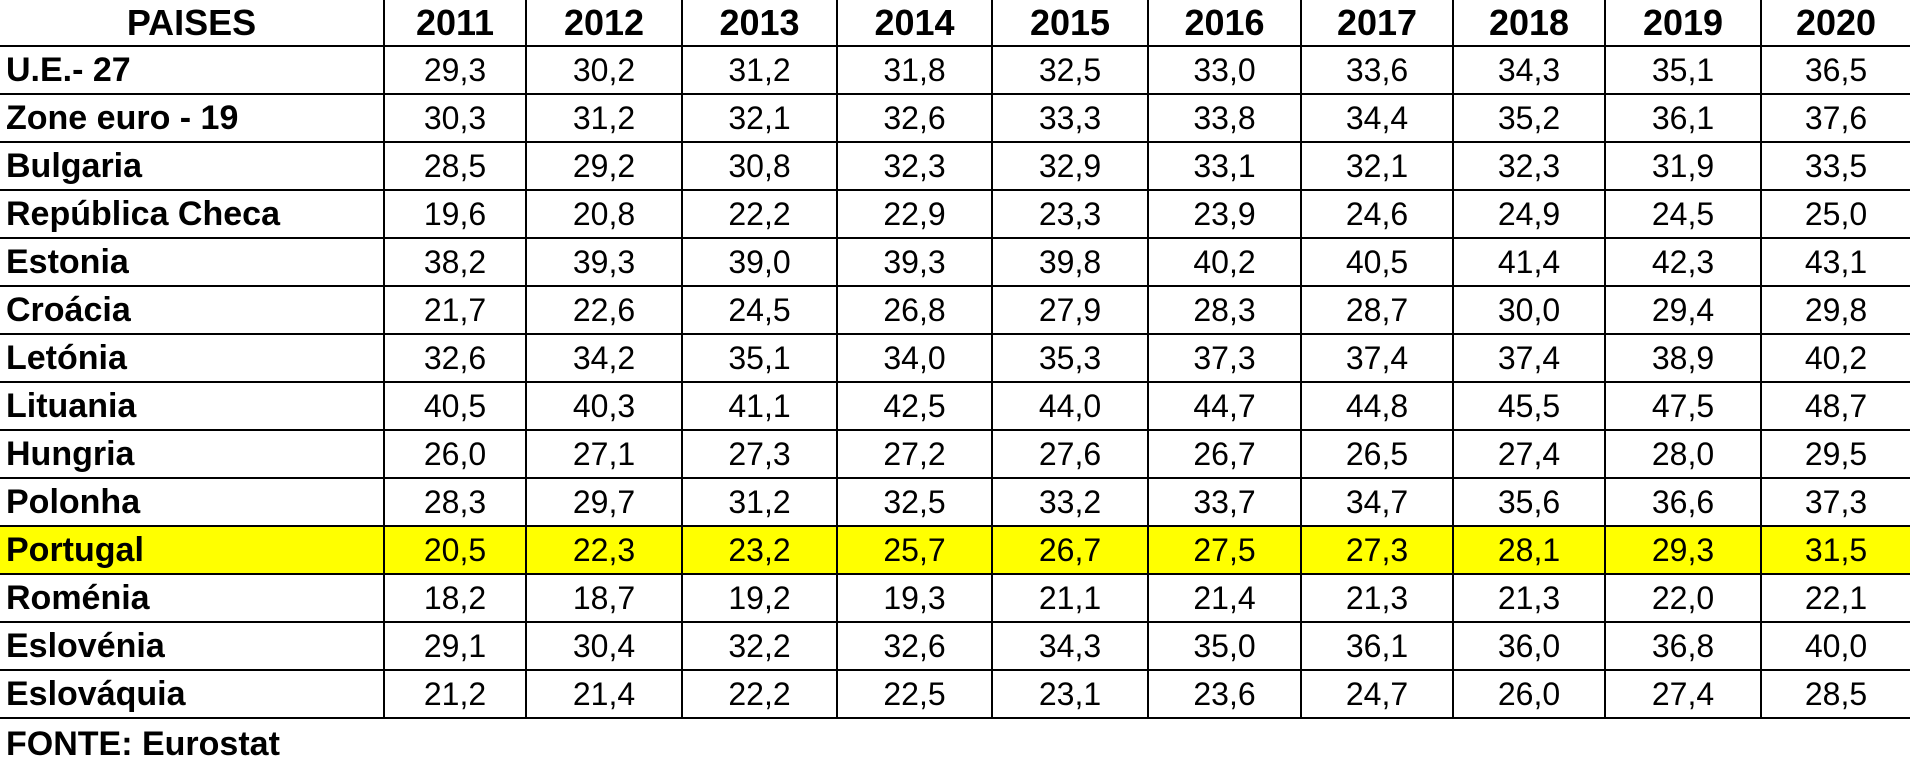 The image size is (1910, 770). Describe the element at coordinates (1835, 70) in the screenshot. I see `value-cell: 36,5` at that location.